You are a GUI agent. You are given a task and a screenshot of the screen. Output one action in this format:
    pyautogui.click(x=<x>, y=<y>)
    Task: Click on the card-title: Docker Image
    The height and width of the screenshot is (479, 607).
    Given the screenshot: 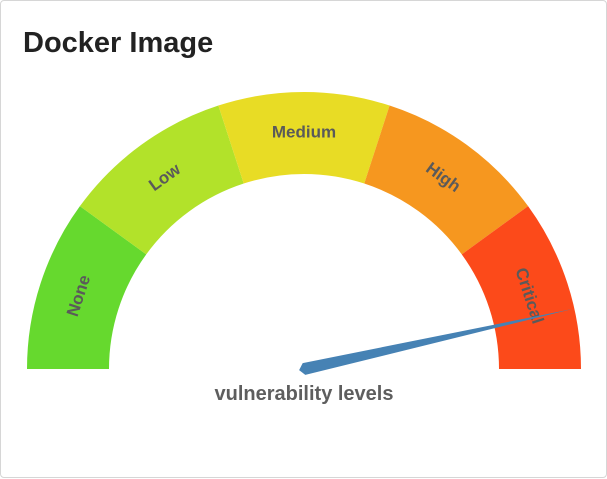 What is the action you would take?
    pyautogui.click(x=118, y=43)
    